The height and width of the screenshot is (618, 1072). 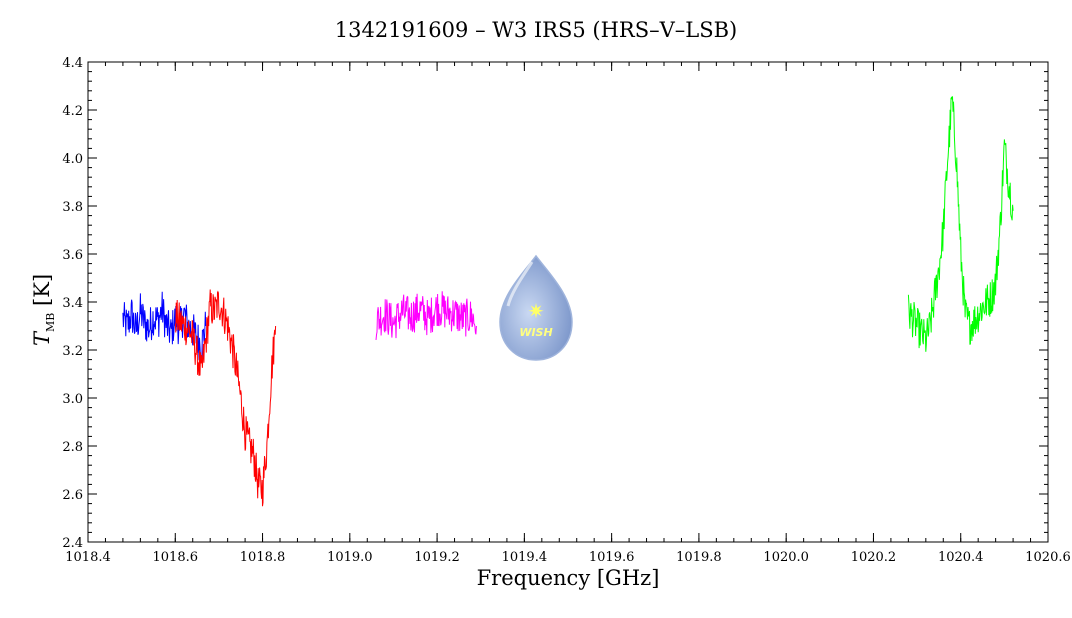 I want to click on x-tick-label: 1020.2, so click(x=874, y=557).